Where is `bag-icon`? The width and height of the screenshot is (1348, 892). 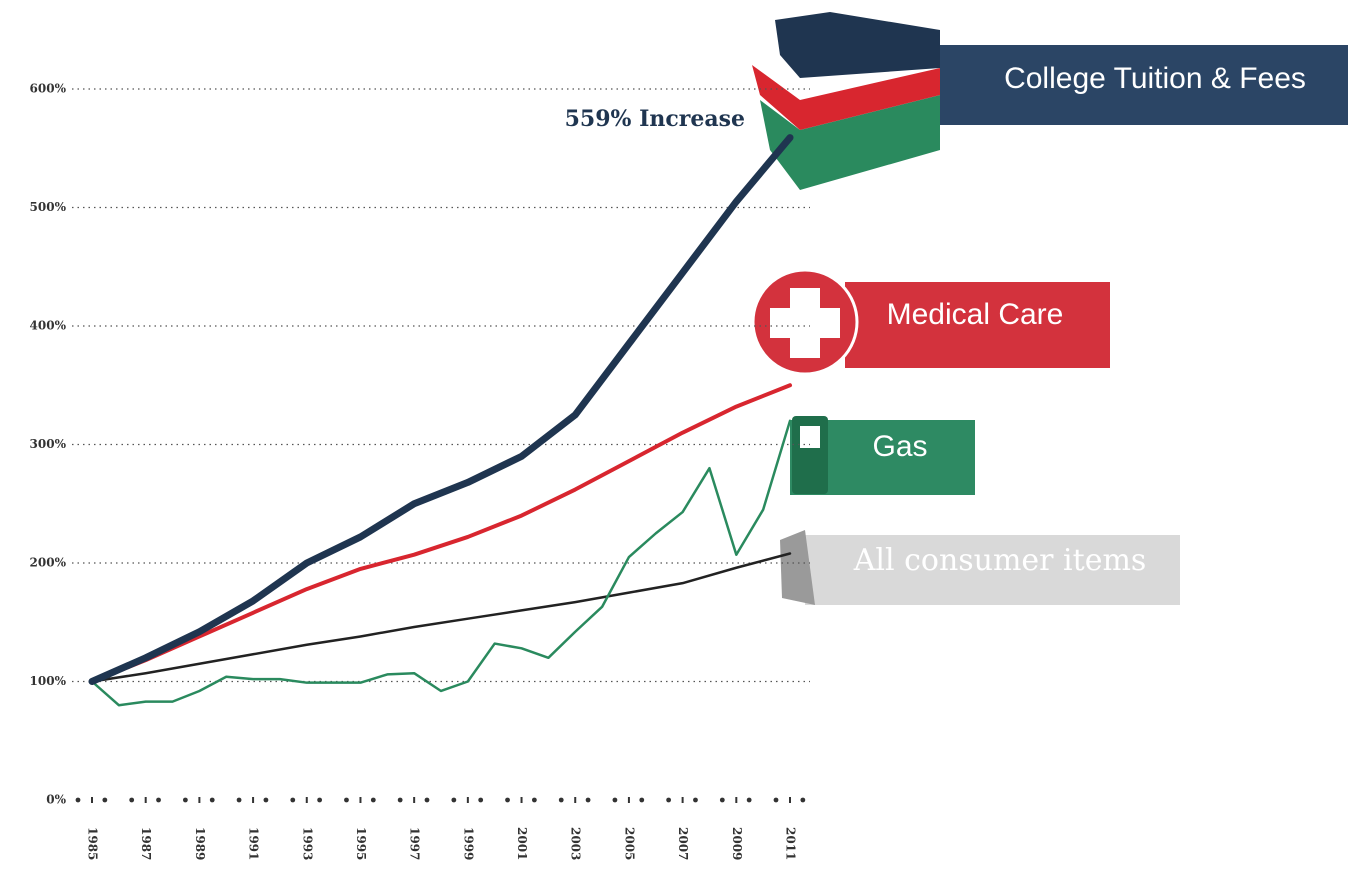
bag-icon is located at coordinates (797, 567).